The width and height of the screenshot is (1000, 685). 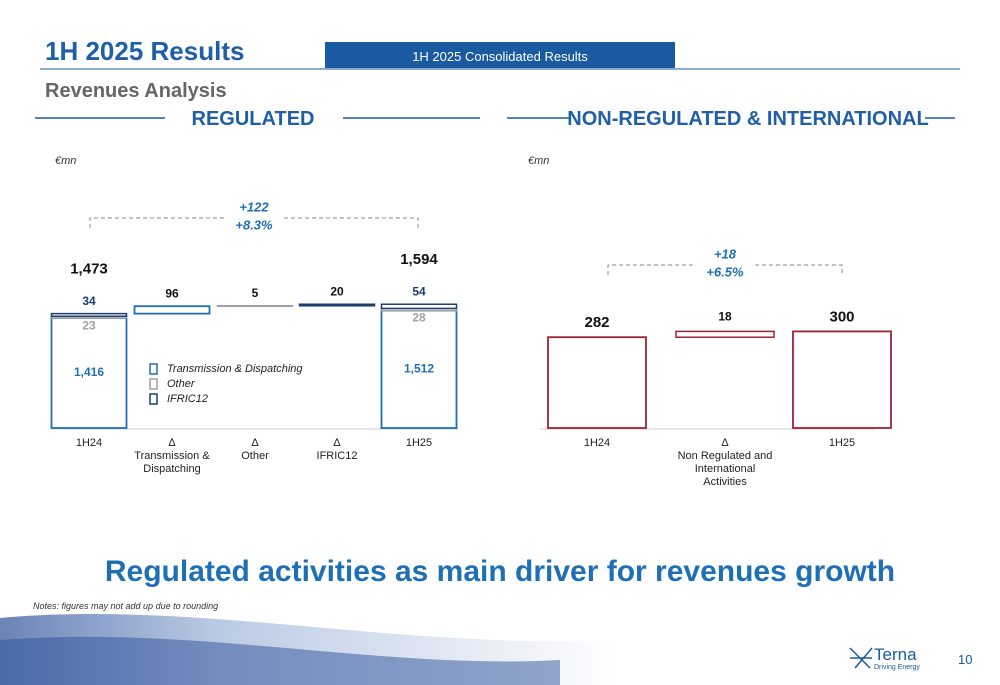 I want to click on logo-mark, so click(x=861, y=658).